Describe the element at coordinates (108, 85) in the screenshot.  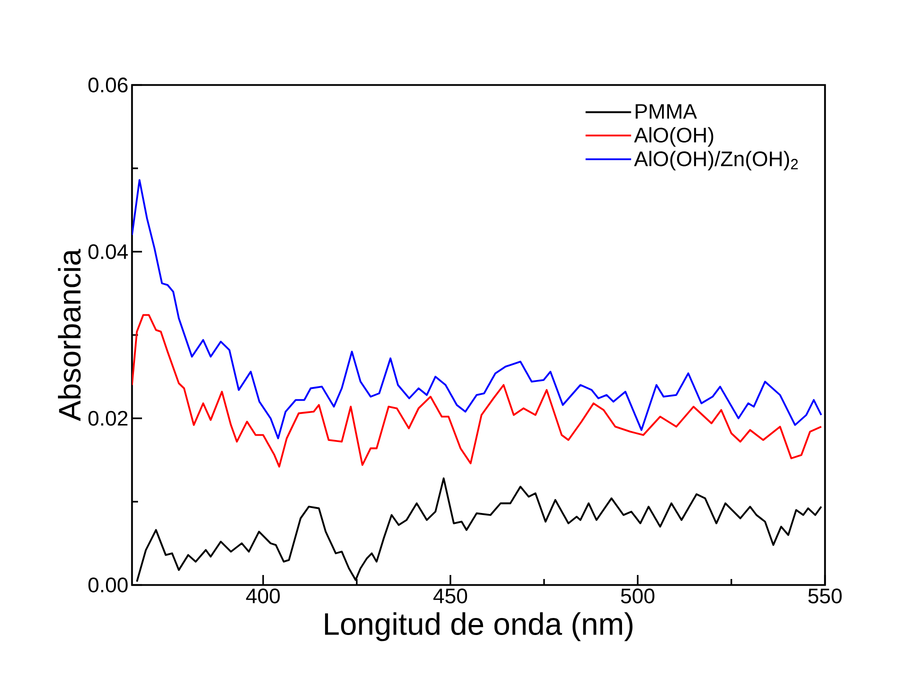
I see `y-tick-label: 0.06` at that location.